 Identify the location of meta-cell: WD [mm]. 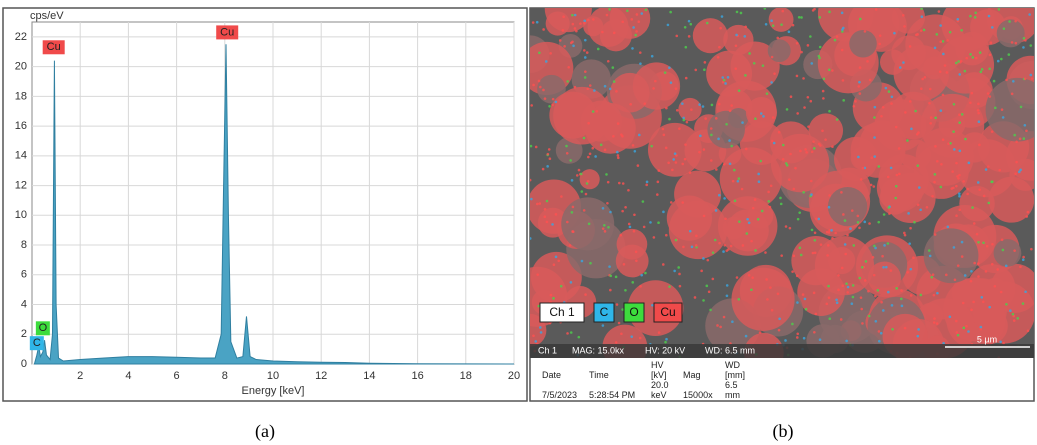
(735, 370).